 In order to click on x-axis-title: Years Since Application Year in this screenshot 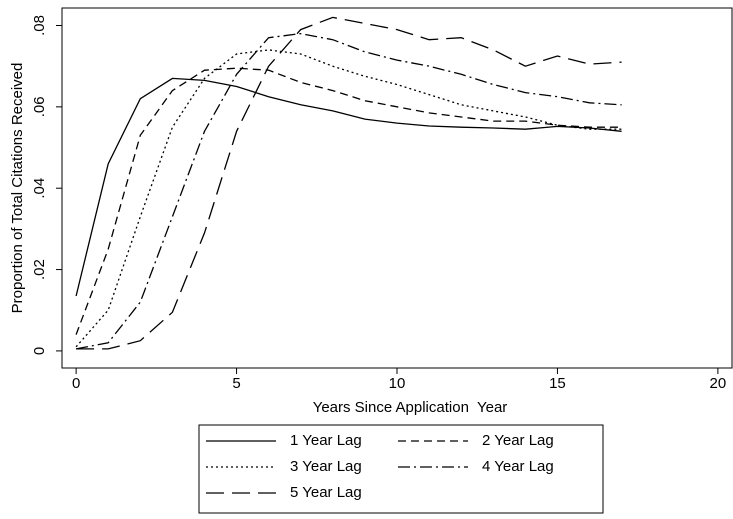, I will do `click(410, 407)`.